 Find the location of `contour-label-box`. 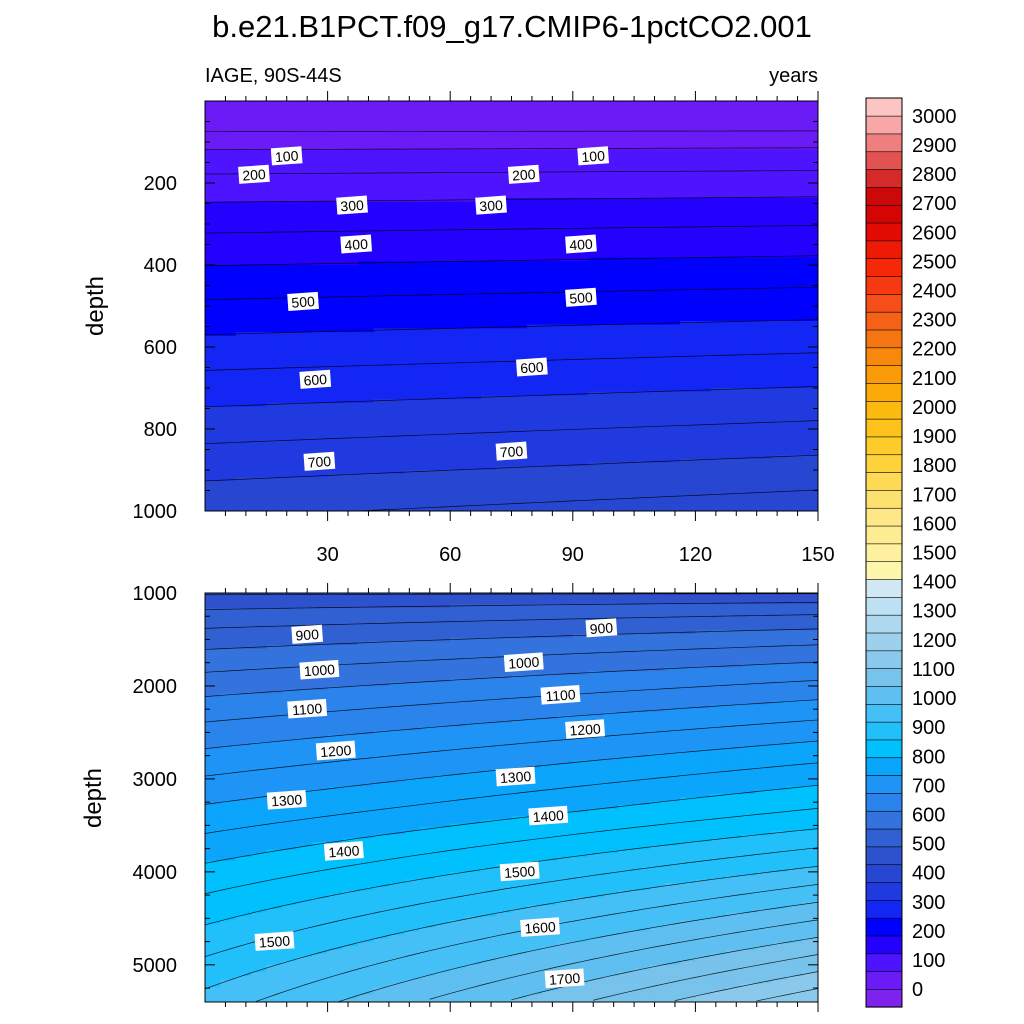

contour-label-box is located at coordinates (581, 297).